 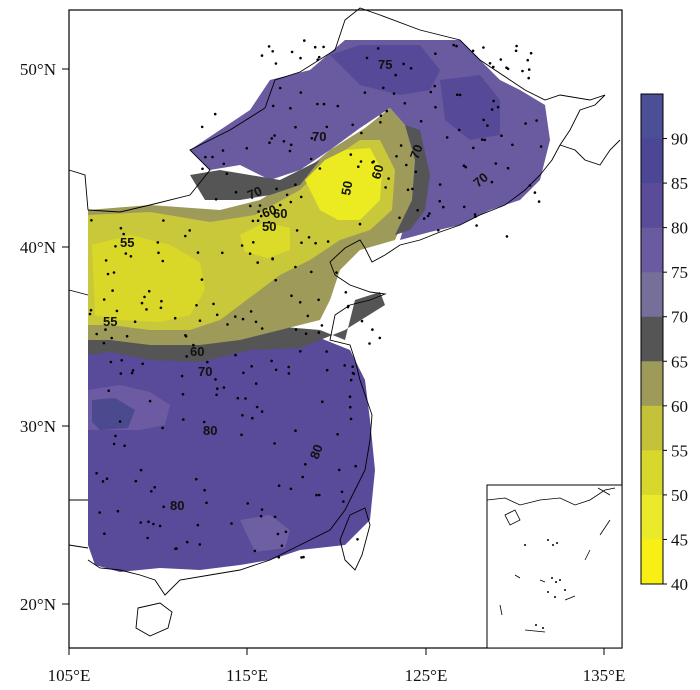 What do you see at coordinates (38, 337) in the screenshot?
I see `y-axis-labels: 50°N 40°N 30°N 20°N` at bounding box center [38, 337].